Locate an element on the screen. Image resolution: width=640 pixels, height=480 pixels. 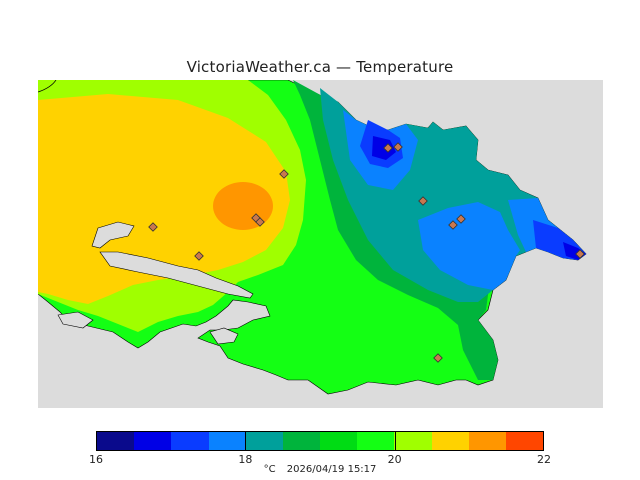
land-region-darkest-blue is located at coordinates (479, 198).